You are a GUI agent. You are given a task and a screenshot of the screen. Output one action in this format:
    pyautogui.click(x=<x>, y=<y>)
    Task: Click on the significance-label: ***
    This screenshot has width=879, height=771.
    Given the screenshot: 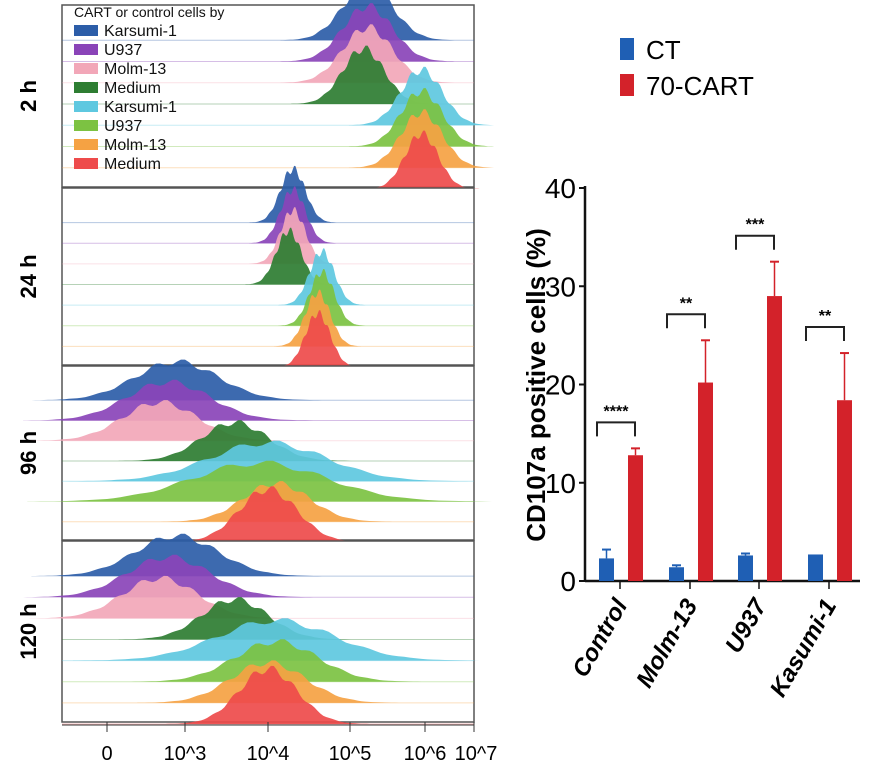 What is the action you would take?
    pyautogui.click(x=755, y=225)
    